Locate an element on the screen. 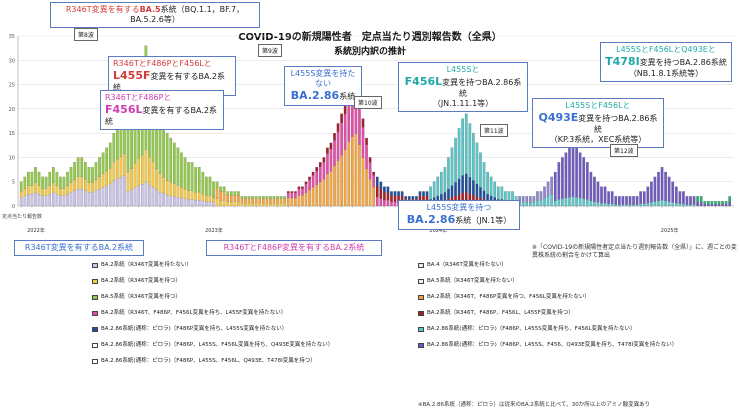 The height and width of the screenshot is (416, 740). callout-kp3-d: （KP.3系統，XEC系統等） is located at coordinates (598, 139).